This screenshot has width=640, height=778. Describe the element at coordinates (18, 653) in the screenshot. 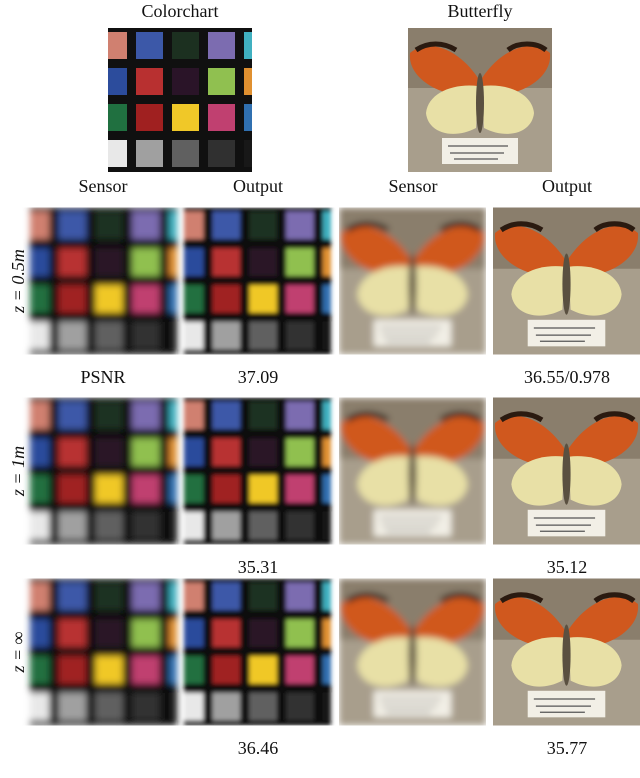

I see `row-label: z = ∞` at that location.